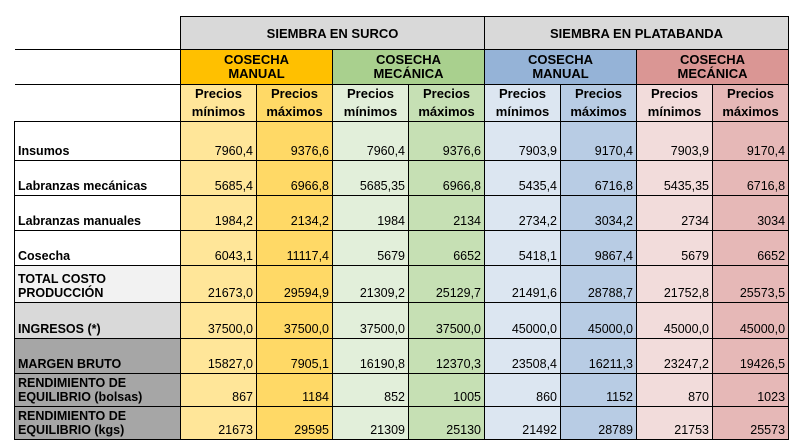 This screenshot has height=447, width=800. What do you see at coordinates (370, 178) in the screenshot?
I see `value-cell: 5685,35` at bounding box center [370, 178].